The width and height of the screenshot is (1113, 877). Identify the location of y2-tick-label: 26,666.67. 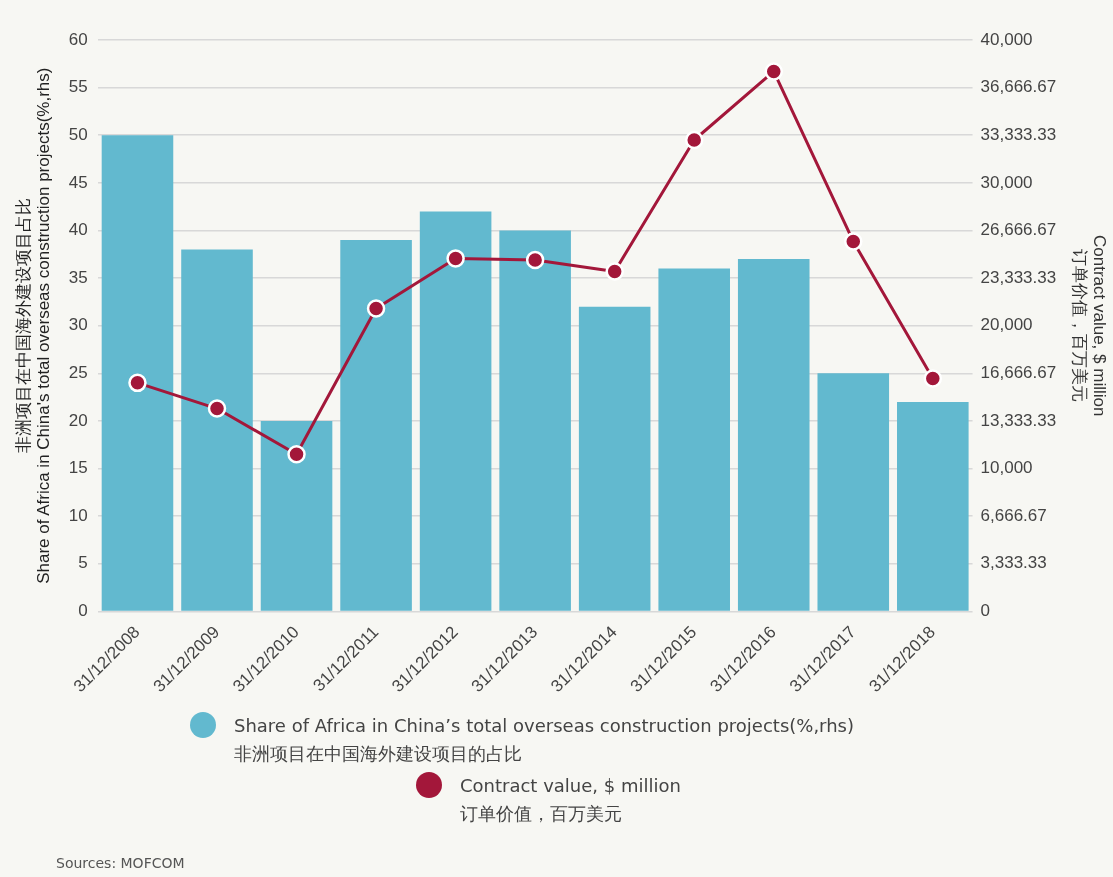
(1018, 230).